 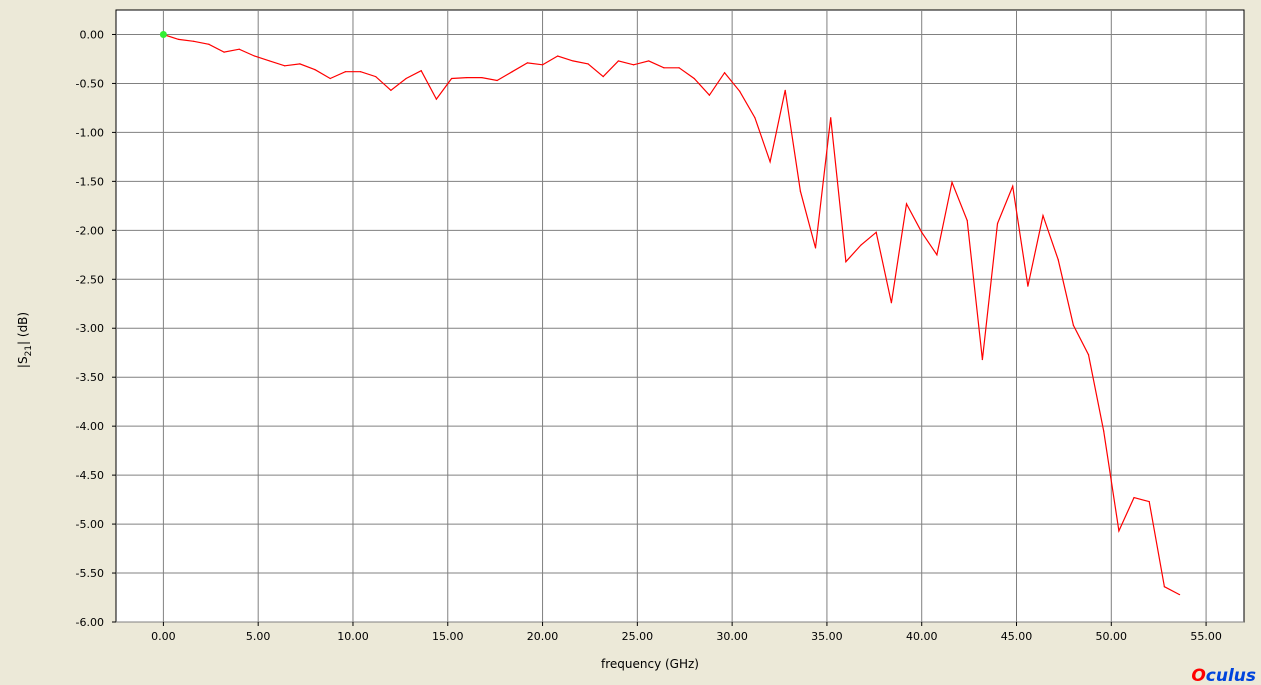 I want to click on y-axis-title: |S21| (dB), so click(x=25, y=340).